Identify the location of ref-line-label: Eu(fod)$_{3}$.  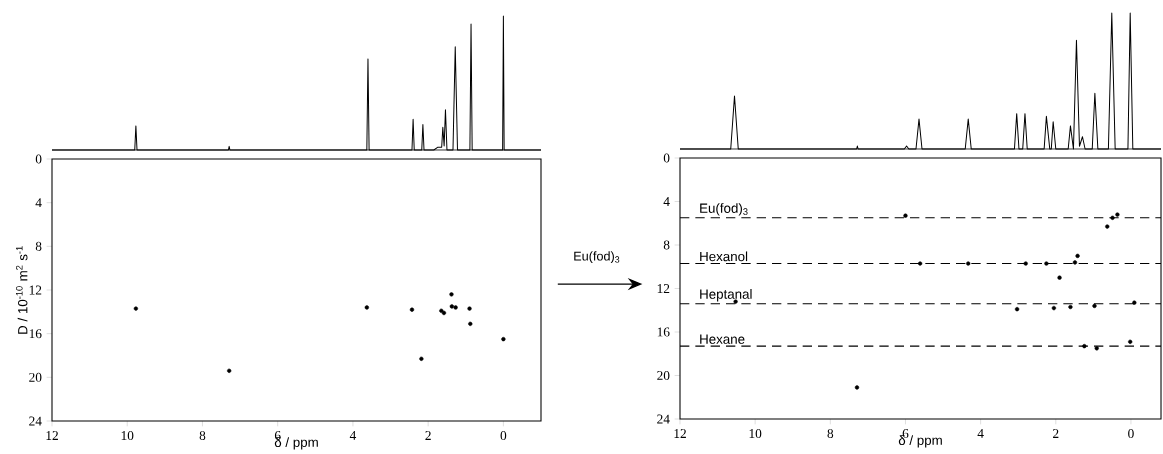
(724, 209).